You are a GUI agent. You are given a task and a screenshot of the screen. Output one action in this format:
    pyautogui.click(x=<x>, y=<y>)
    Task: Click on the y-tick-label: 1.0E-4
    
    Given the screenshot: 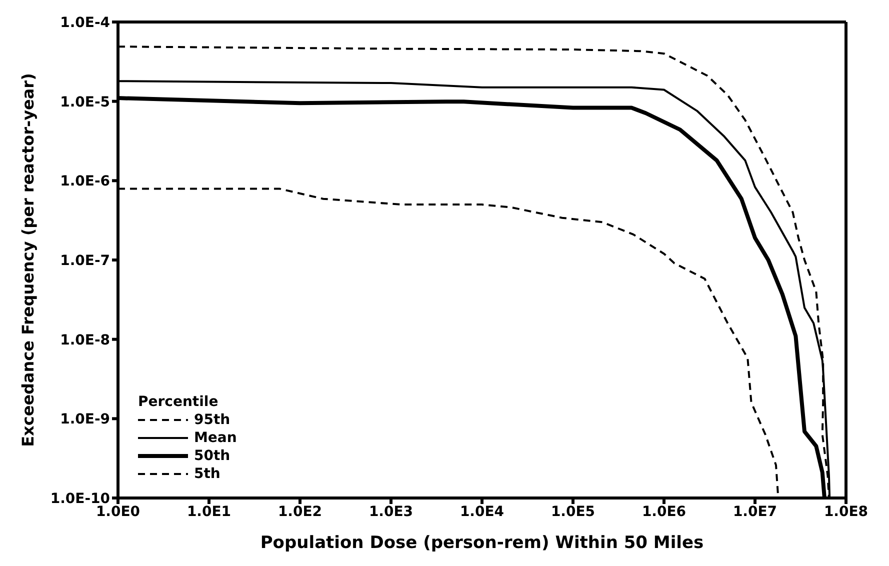 What is the action you would take?
    pyautogui.click(x=85, y=22)
    